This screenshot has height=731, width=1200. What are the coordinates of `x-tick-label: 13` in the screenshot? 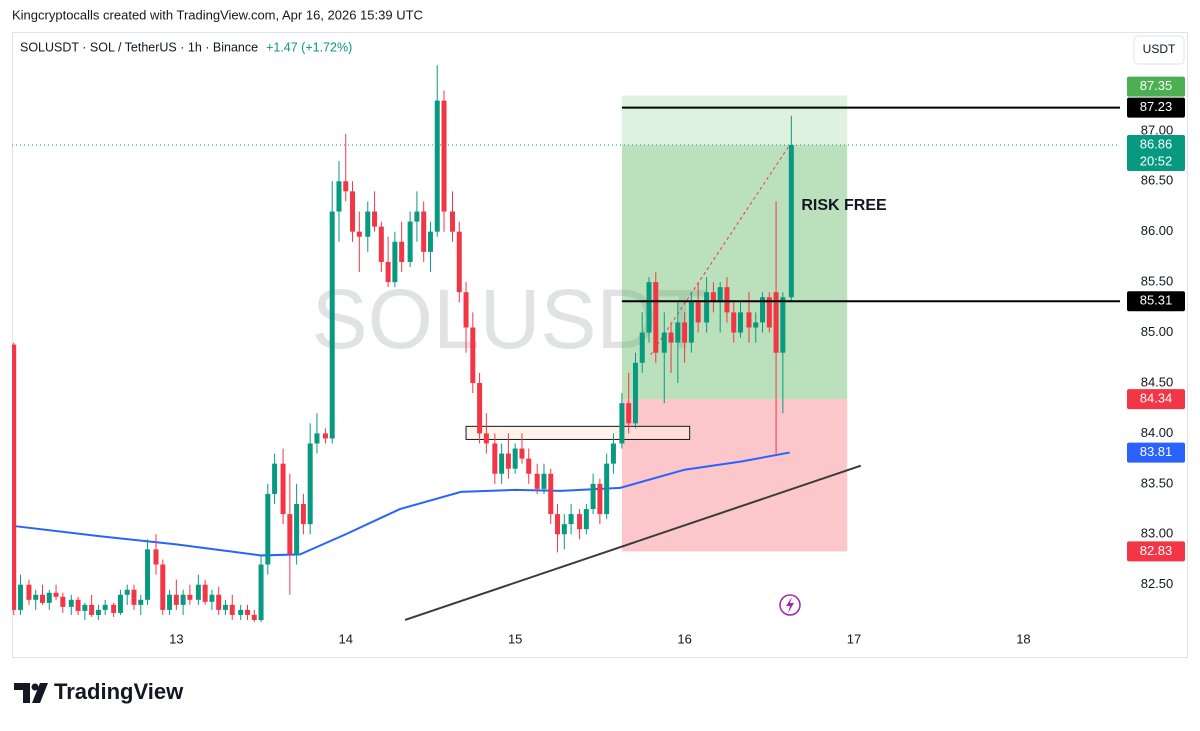 It's located at (176, 638).